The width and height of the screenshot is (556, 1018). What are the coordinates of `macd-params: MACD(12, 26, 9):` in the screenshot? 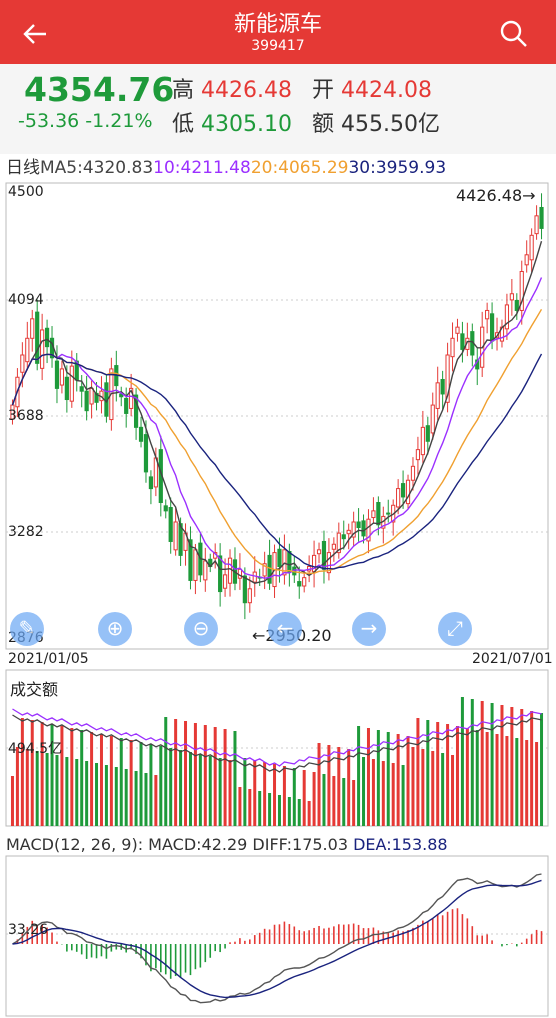 It's located at (75, 844).